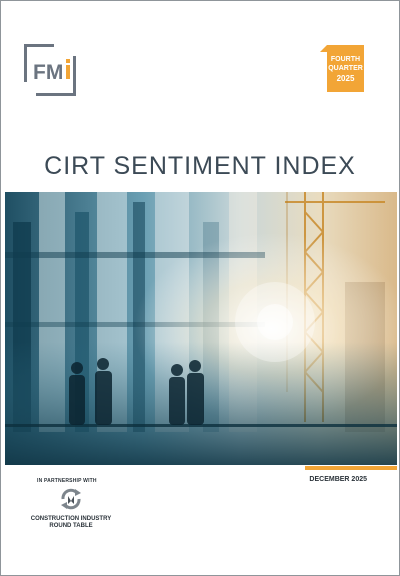  What do you see at coordinates (67, 481) in the screenshot?
I see `partner-label: IN PARTNERSHIP WITH` at bounding box center [67, 481].